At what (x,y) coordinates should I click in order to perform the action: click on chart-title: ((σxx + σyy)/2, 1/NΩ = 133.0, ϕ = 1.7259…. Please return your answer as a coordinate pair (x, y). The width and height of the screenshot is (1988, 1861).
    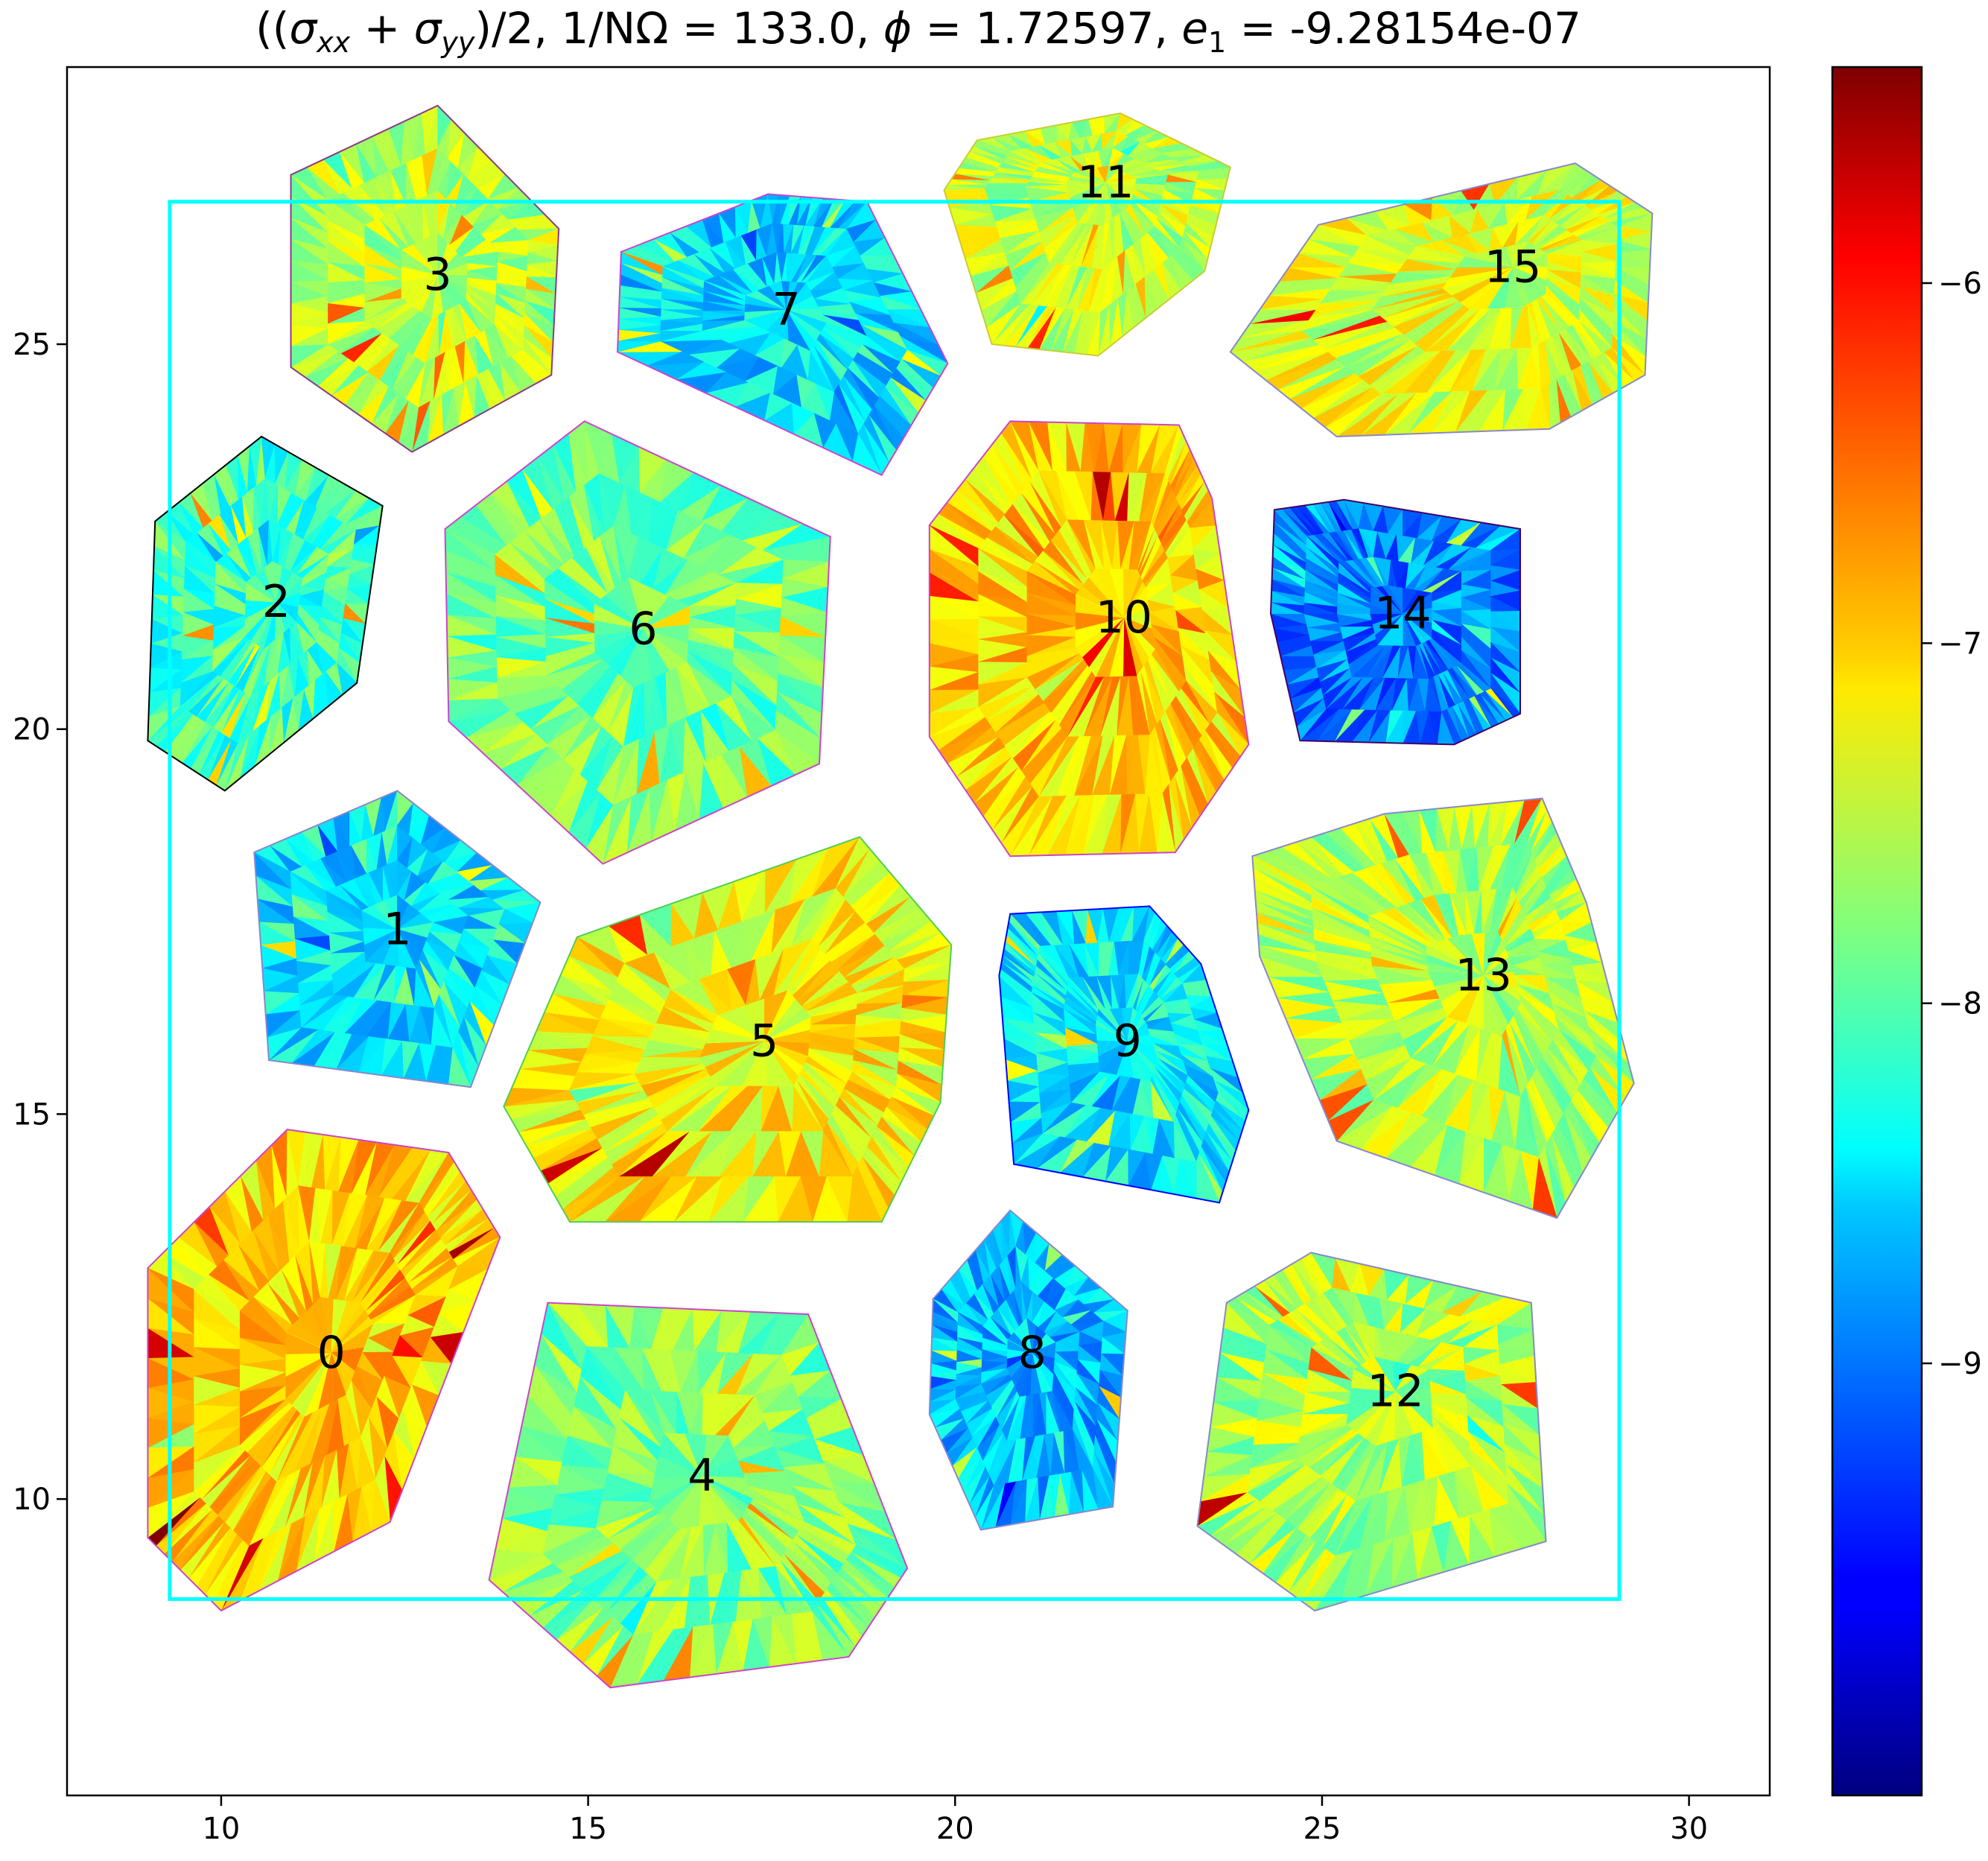
    Looking at the image, I should click on (918, 31).